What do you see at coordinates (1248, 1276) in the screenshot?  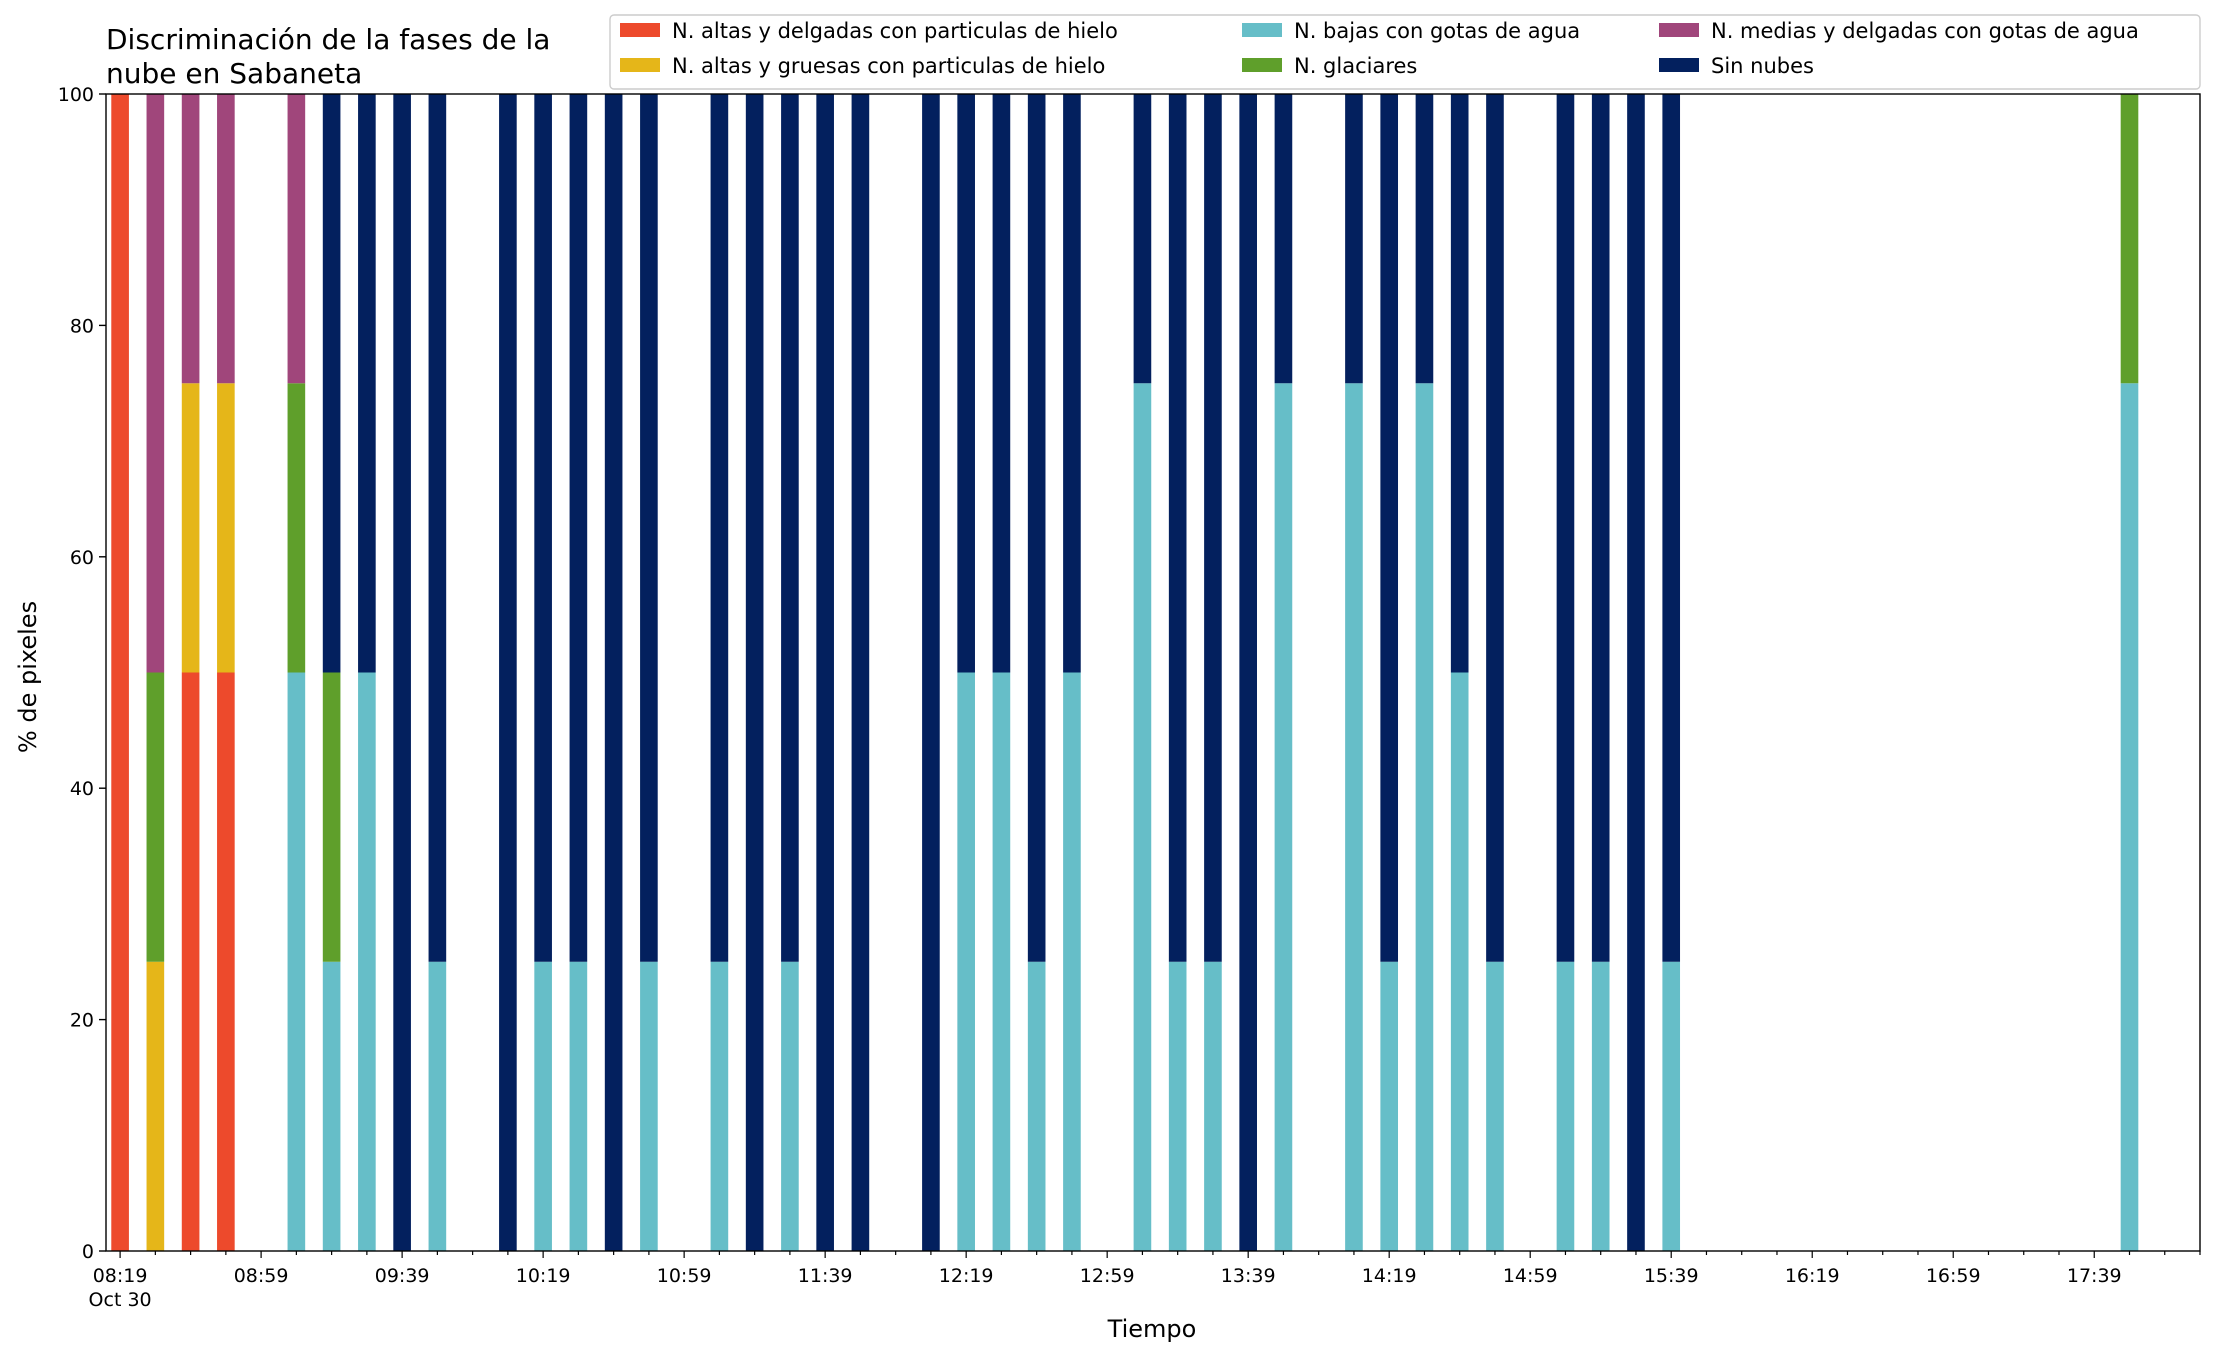 I see `x-tick-label: 13:39` at bounding box center [1248, 1276].